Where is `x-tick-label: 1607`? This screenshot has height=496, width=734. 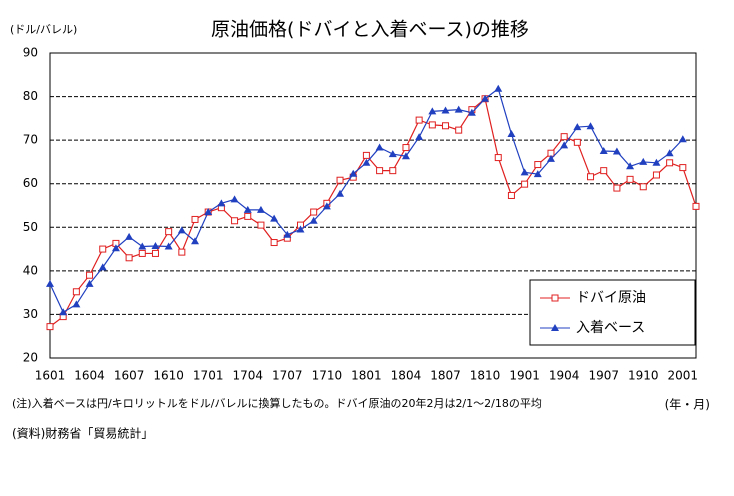
x-tick-label: 1607 is located at coordinates (129, 376).